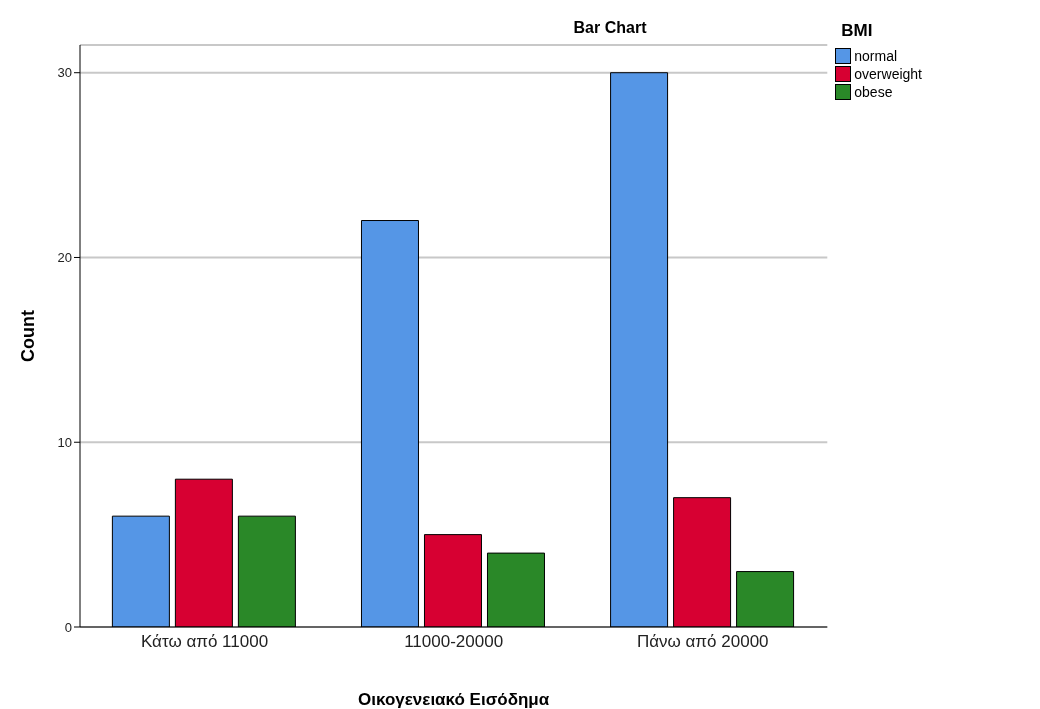 The width and height of the screenshot is (1040, 709). Describe the element at coordinates (888, 74) in the screenshot. I see `legend-label: overweight` at that location.